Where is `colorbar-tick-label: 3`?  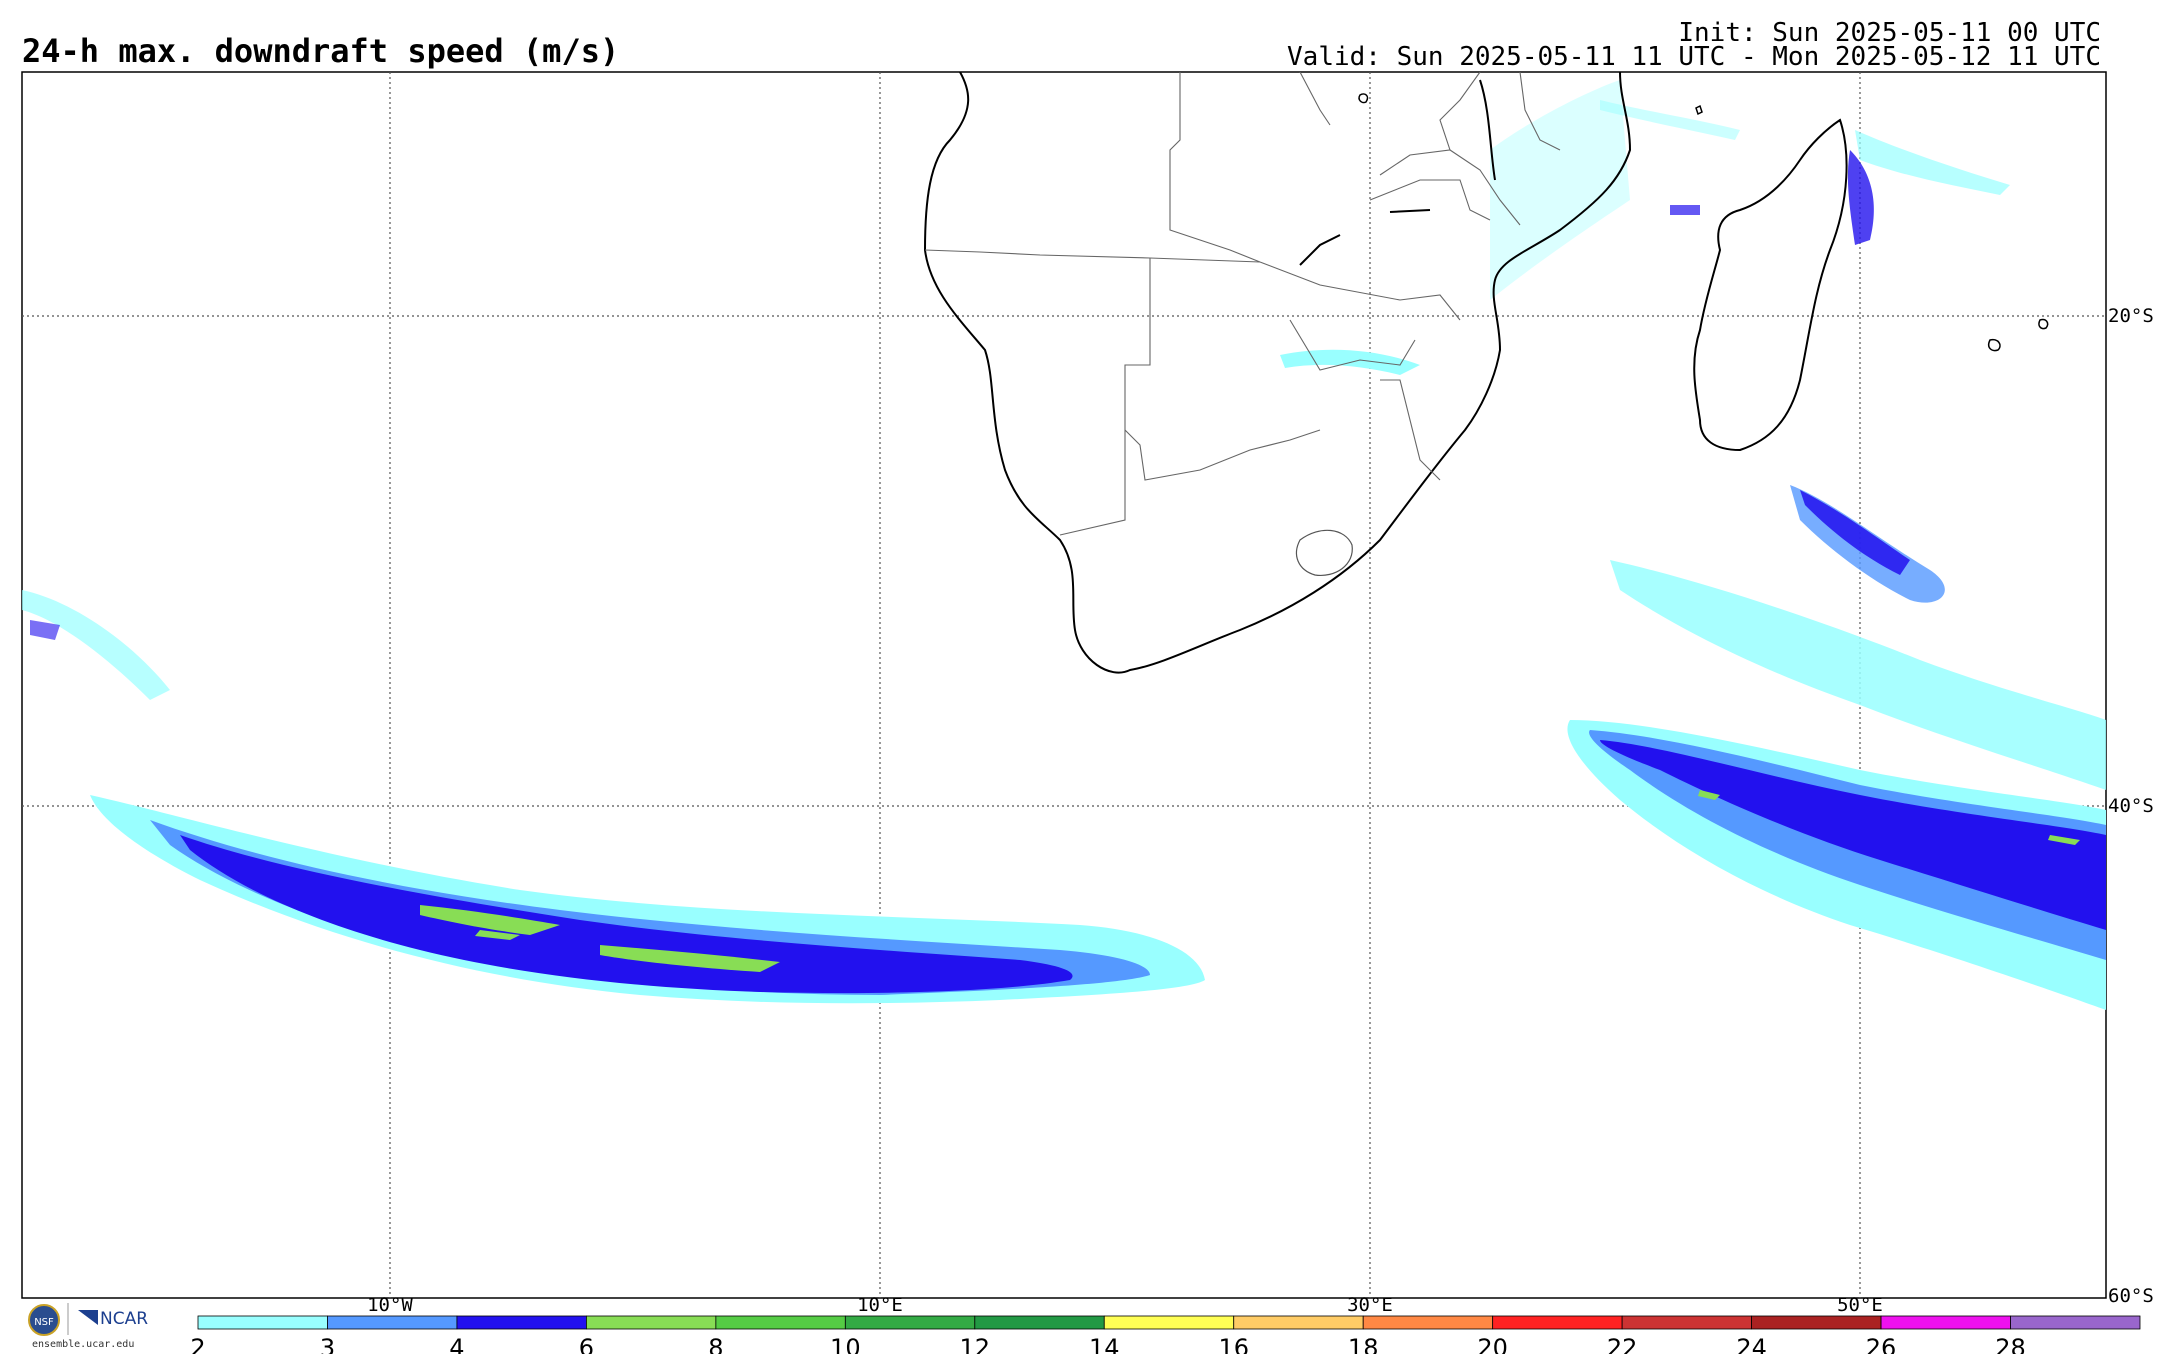
colorbar-tick-label: 3 is located at coordinates (327, 1344).